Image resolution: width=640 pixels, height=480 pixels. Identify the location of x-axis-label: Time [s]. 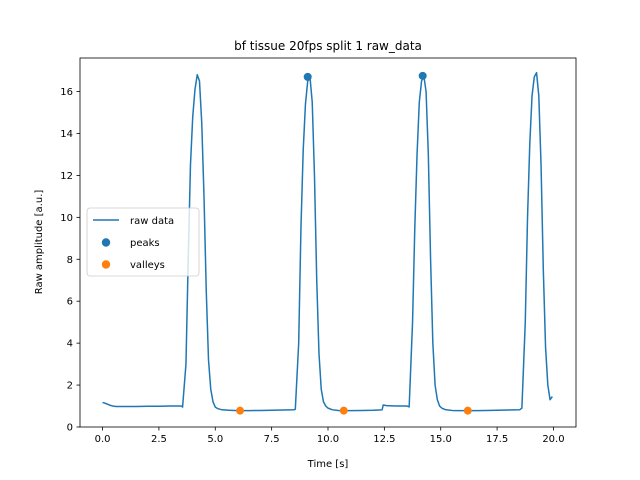
(328, 464).